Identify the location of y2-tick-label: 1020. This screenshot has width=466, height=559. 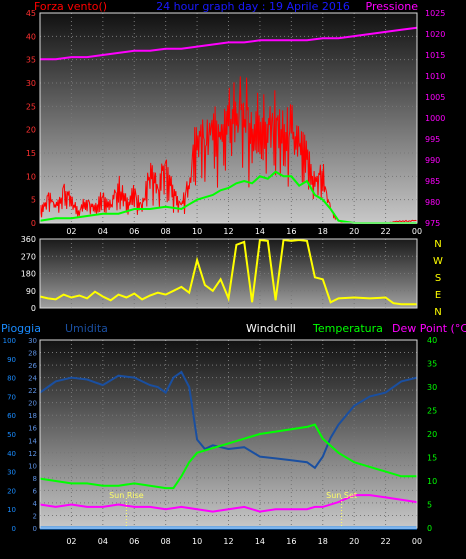
(435, 34).